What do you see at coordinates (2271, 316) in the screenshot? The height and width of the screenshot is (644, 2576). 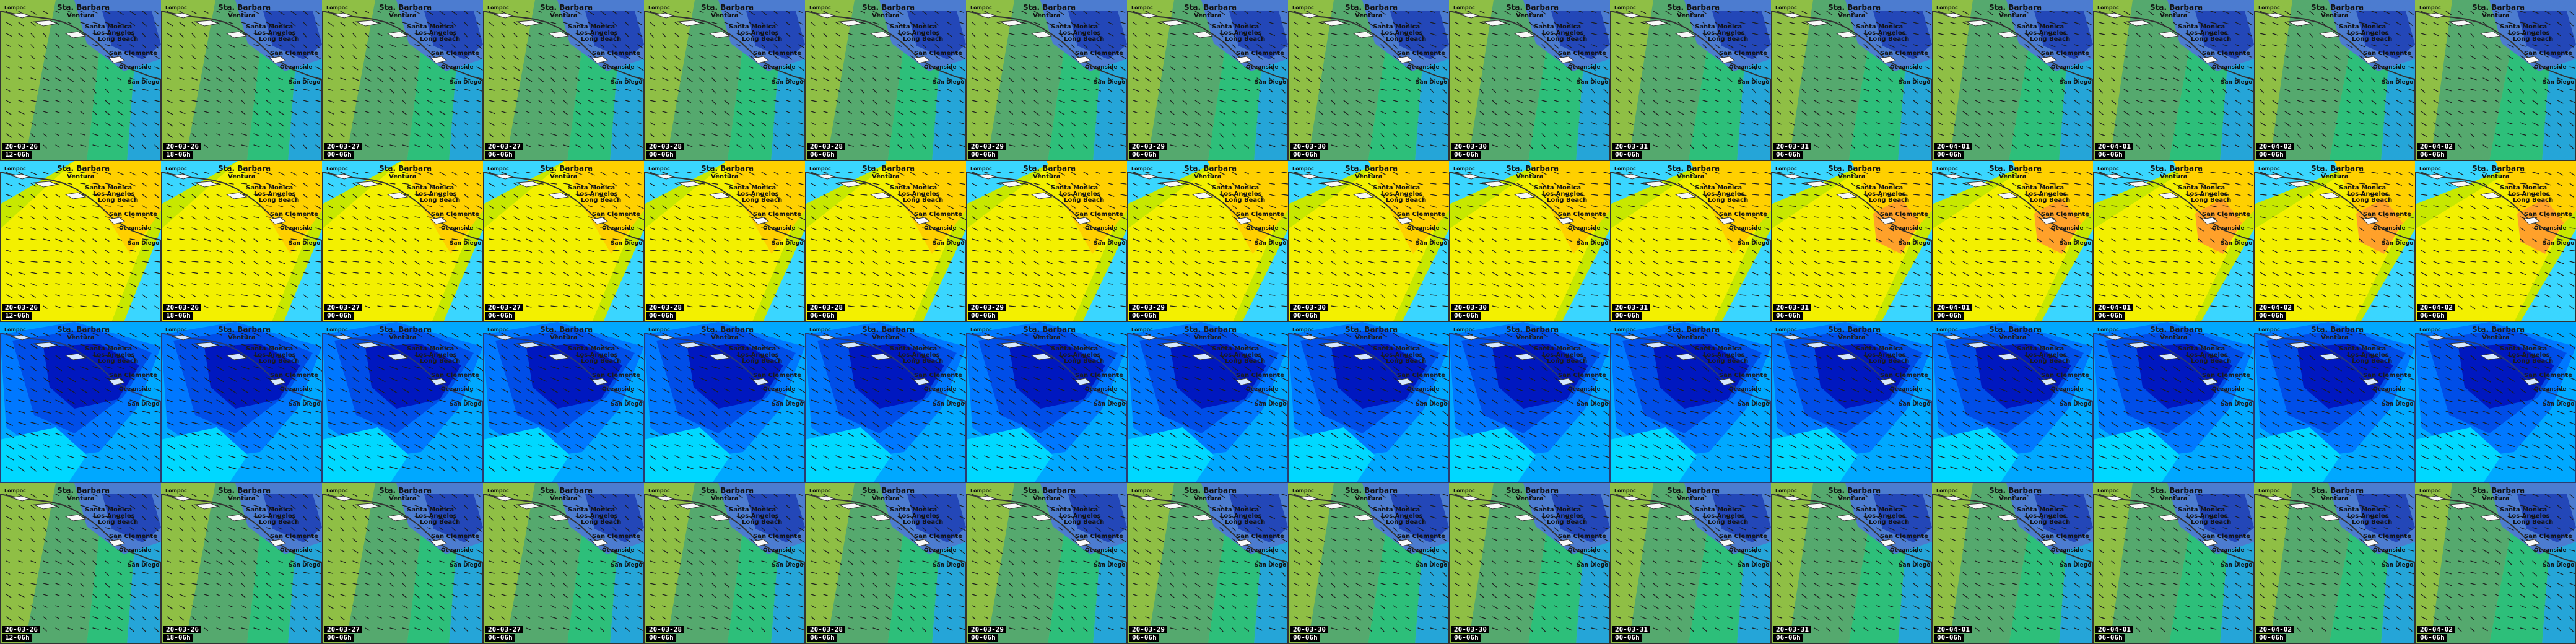 I see `hour-label: 00-06h` at bounding box center [2271, 316].